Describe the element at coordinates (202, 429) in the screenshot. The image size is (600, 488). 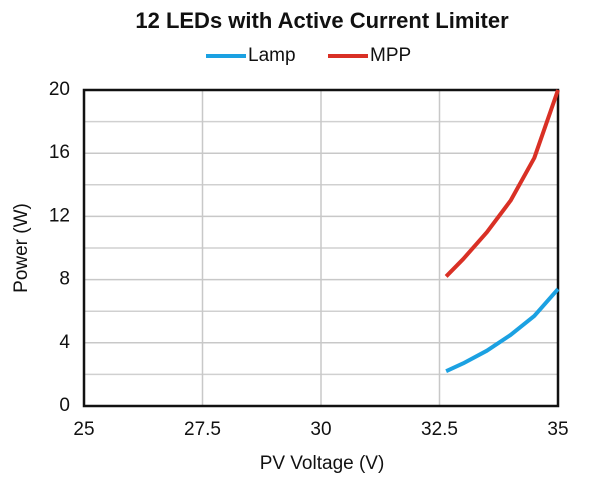
I see `x-tick-label: 27.5` at that location.